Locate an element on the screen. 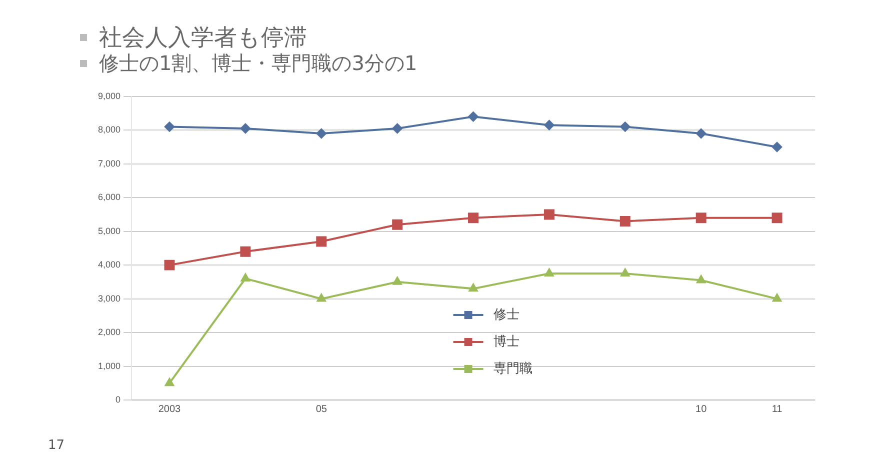 The image size is (894, 464). y-tick-label: 5,000 is located at coordinates (109, 231).